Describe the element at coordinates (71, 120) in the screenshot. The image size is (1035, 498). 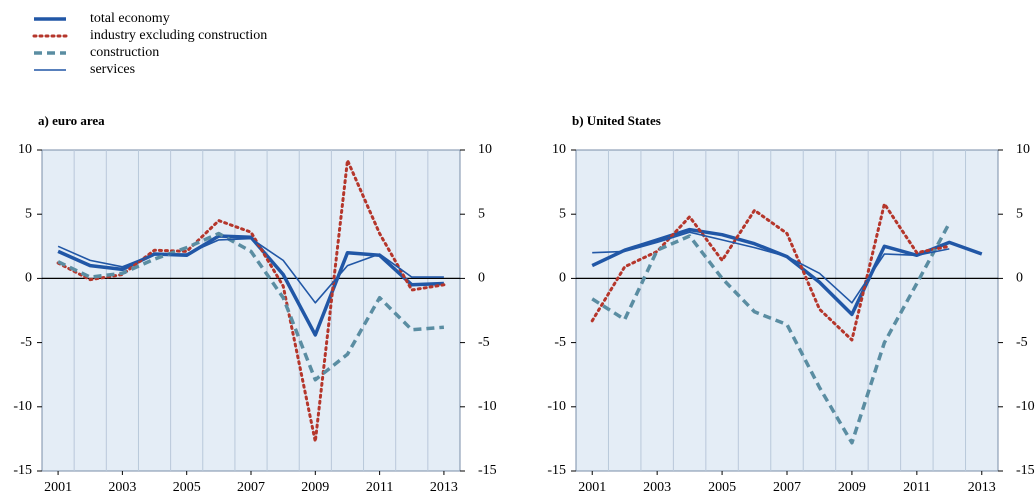
I see `panel-title: a) euro area` at that location.